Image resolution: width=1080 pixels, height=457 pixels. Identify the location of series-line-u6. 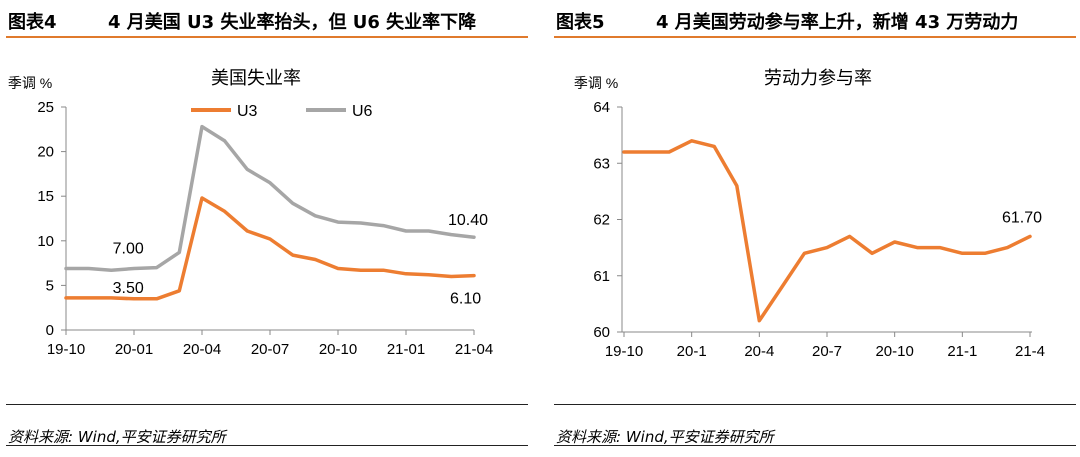
(270, 198).